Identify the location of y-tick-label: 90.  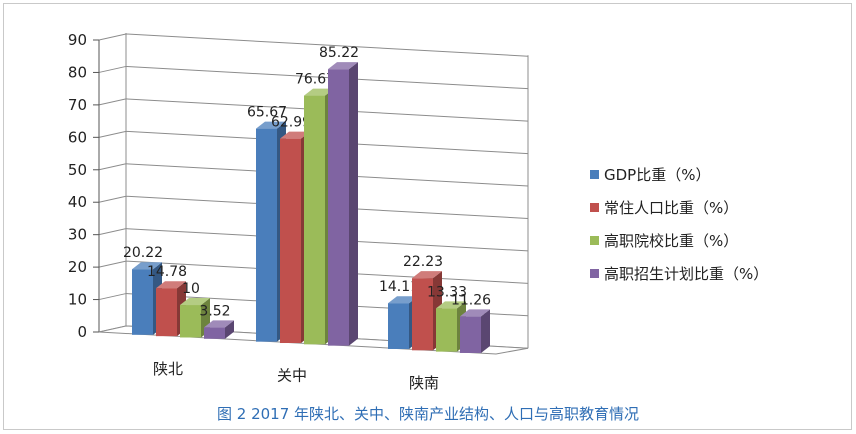
(77, 40).